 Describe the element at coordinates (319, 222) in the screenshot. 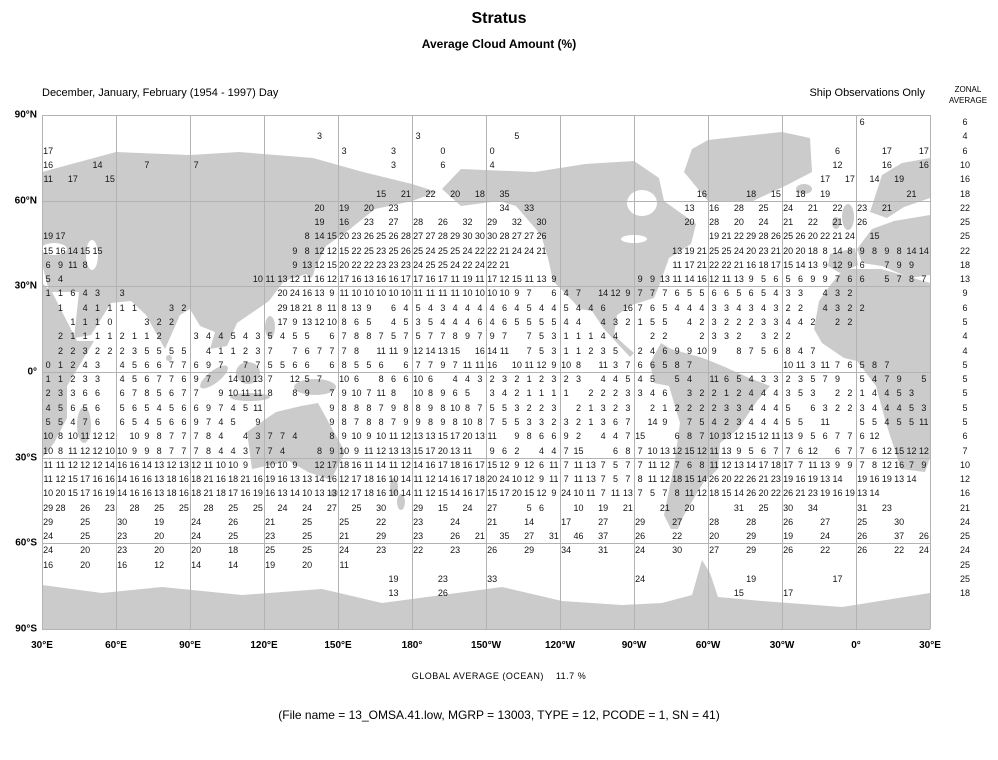

I see `grid-value: 19` at that location.